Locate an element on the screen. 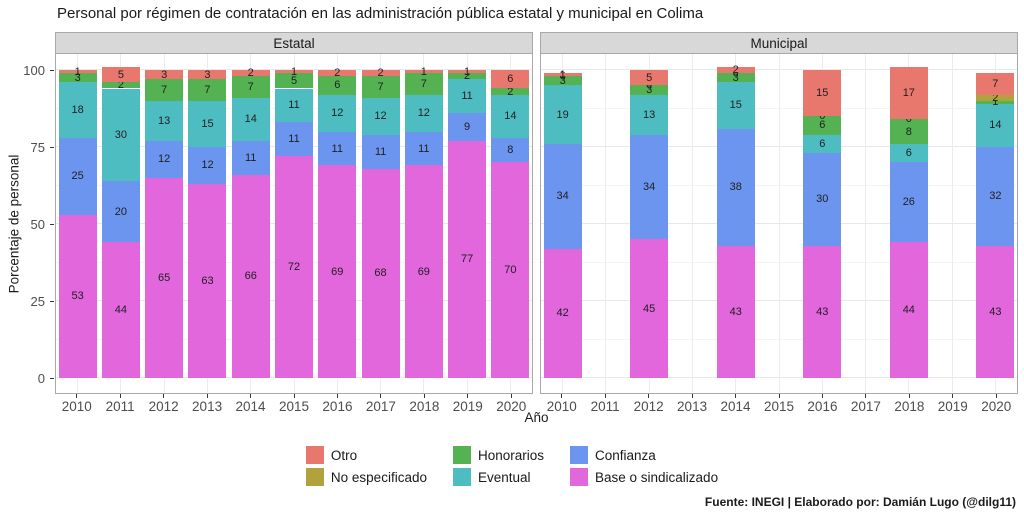  stacked-bar-2016: 69 11 12 6 2 is located at coordinates (337, 223).